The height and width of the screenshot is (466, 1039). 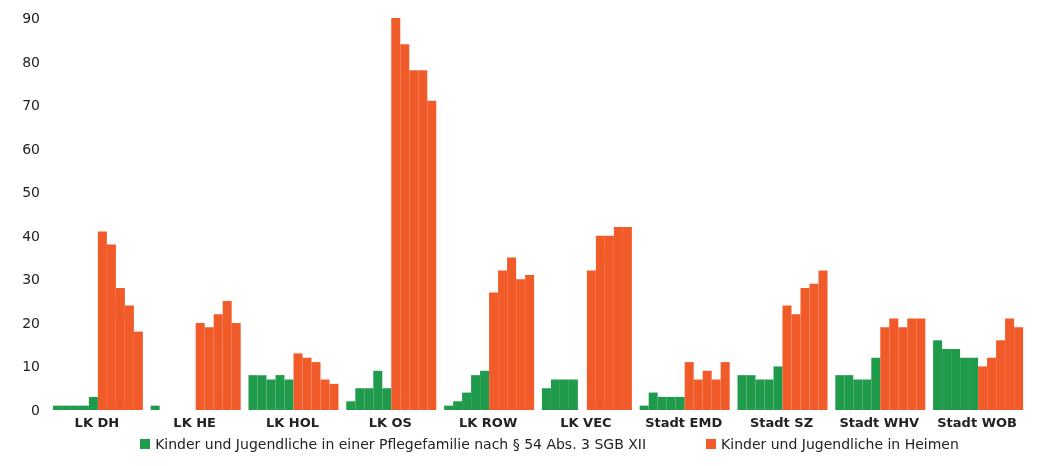 What do you see at coordinates (31, 279) in the screenshot?
I see `y-tick-label: 30` at bounding box center [31, 279].